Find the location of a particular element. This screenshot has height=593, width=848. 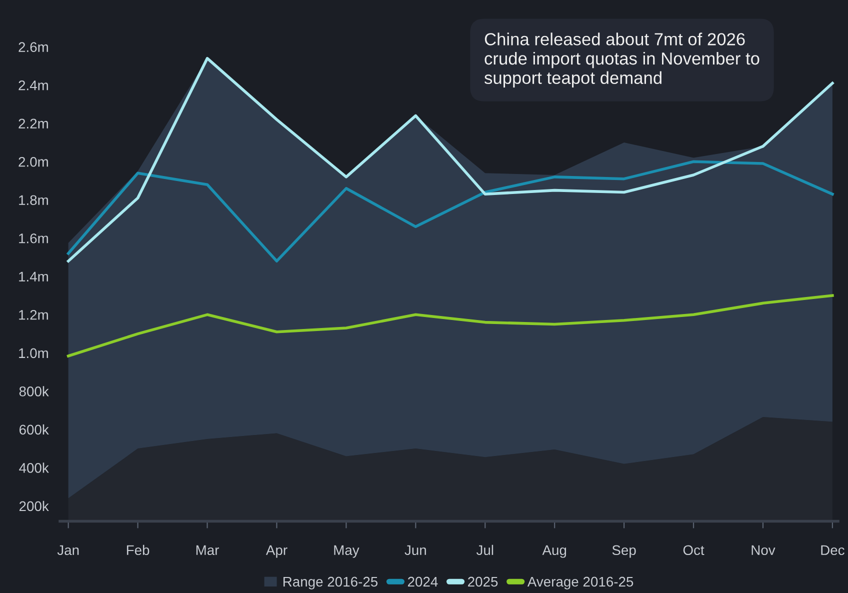

x-tick-label: Feb is located at coordinates (138, 550).